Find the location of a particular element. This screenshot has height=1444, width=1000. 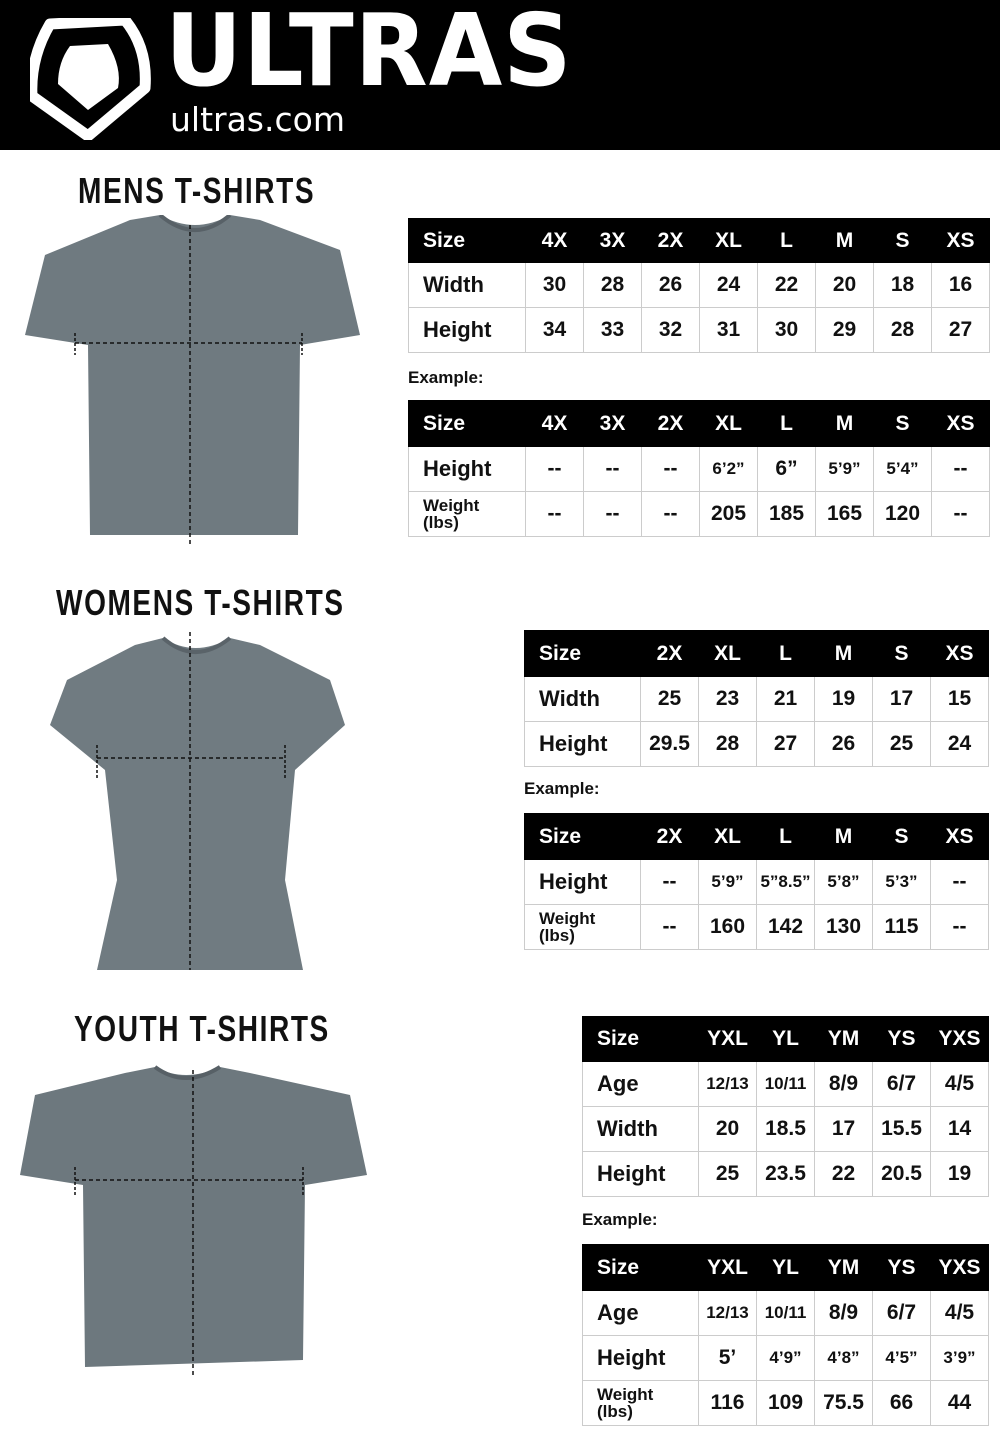

table-cell: 14 is located at coordinates (959, 1129).